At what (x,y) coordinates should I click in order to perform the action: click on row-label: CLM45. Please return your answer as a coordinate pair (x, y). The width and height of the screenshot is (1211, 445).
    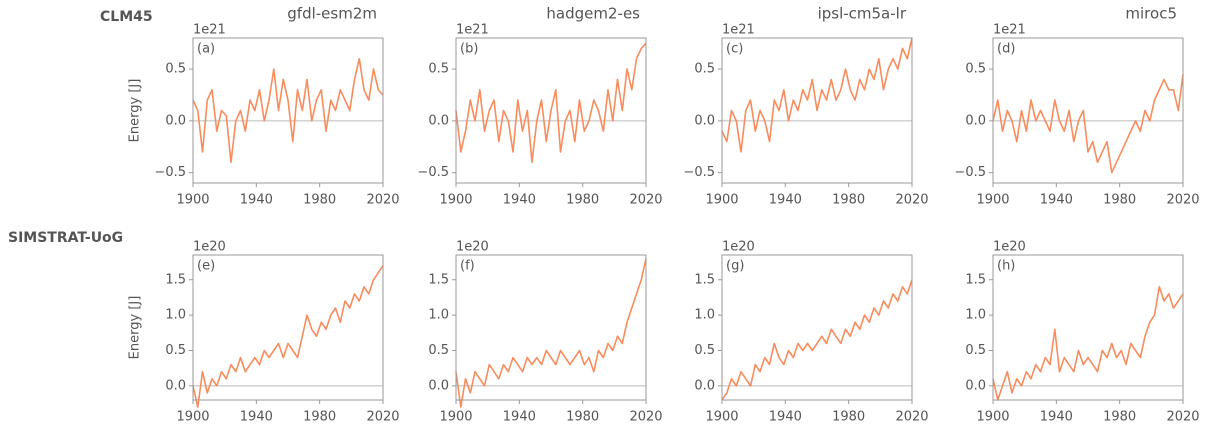
    Looking at the image, I should click on (126, 17).